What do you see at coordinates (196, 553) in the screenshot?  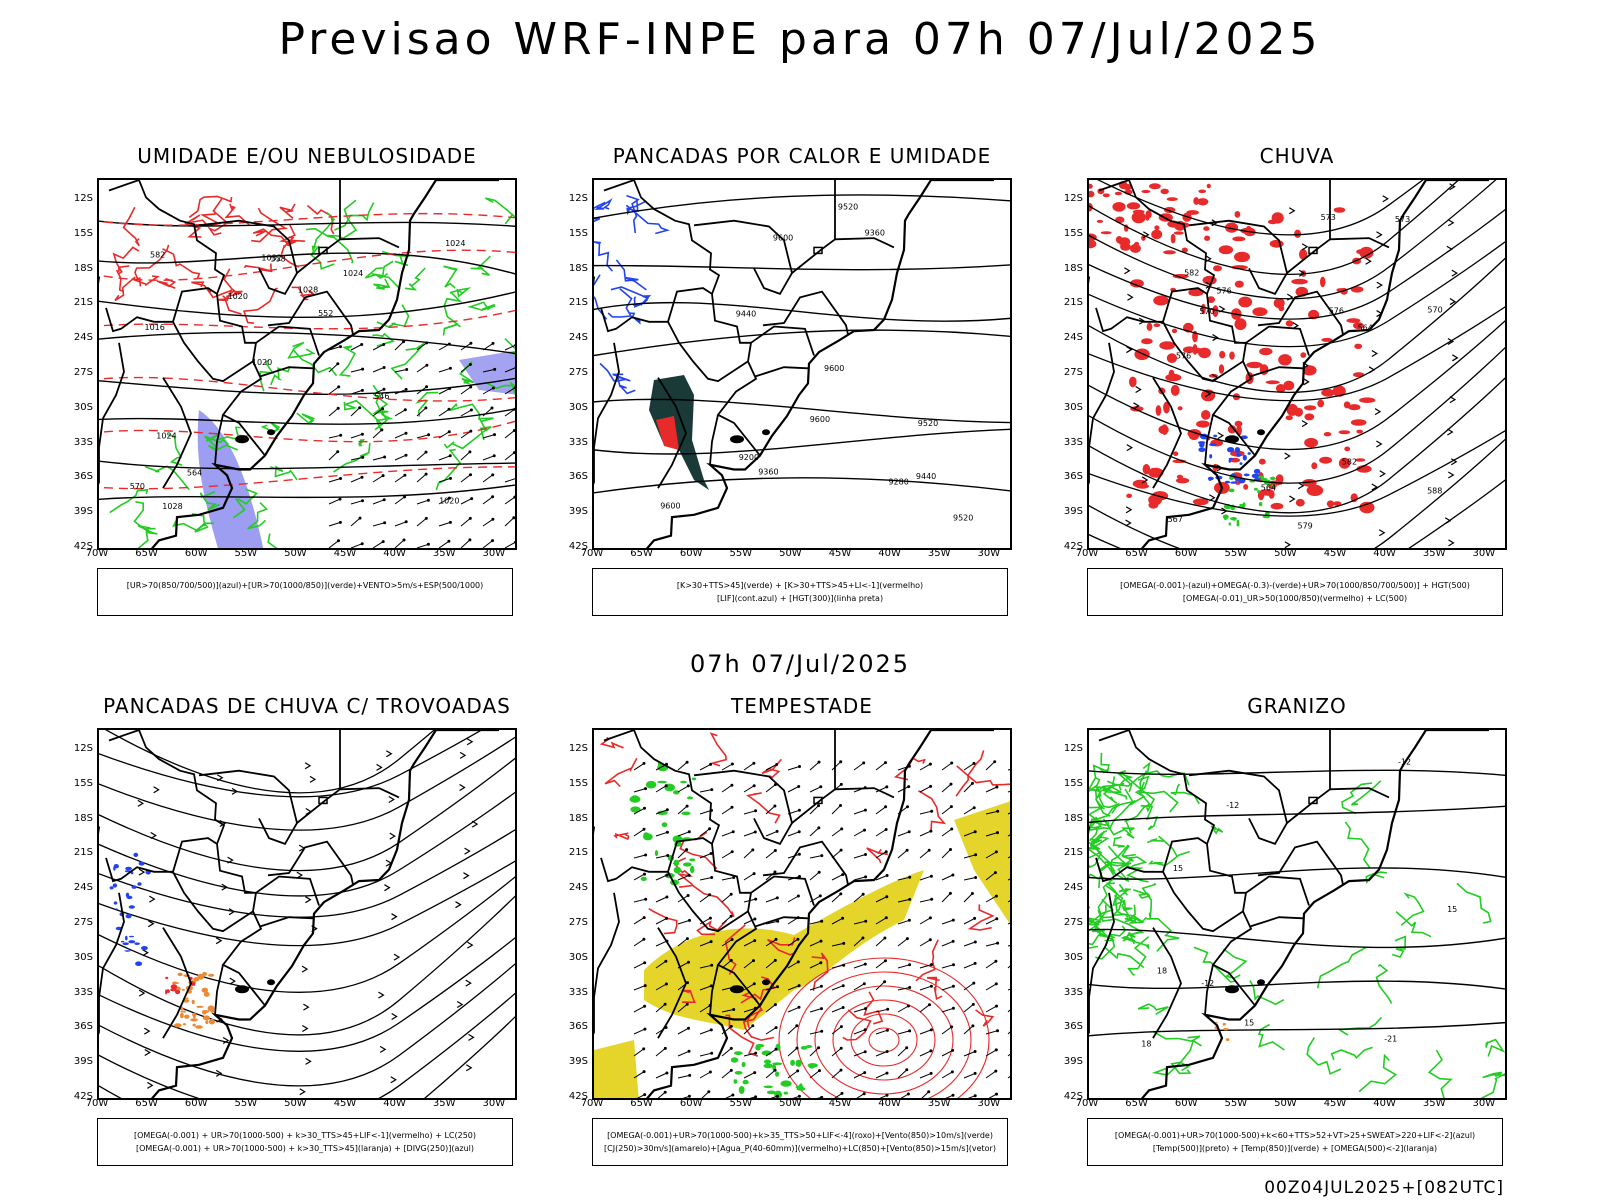 I see `longitude-label: 60W` at bounding box center [196, 553].